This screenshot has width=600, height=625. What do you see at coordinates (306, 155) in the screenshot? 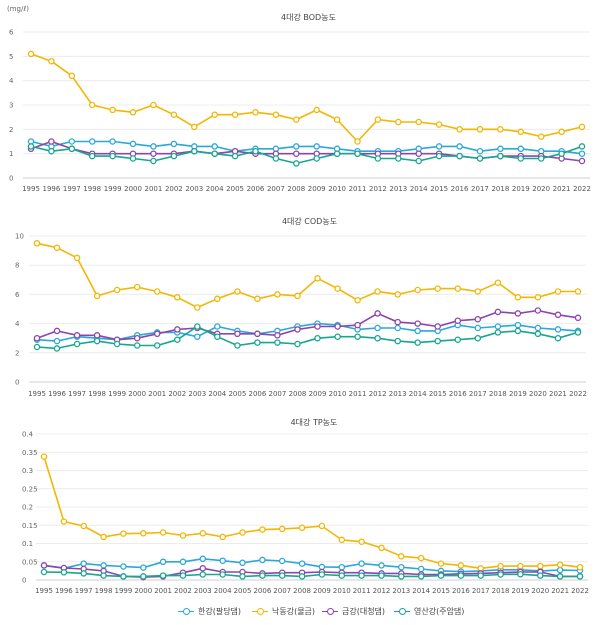
I see `series-line` at bounding box center [306, 155].